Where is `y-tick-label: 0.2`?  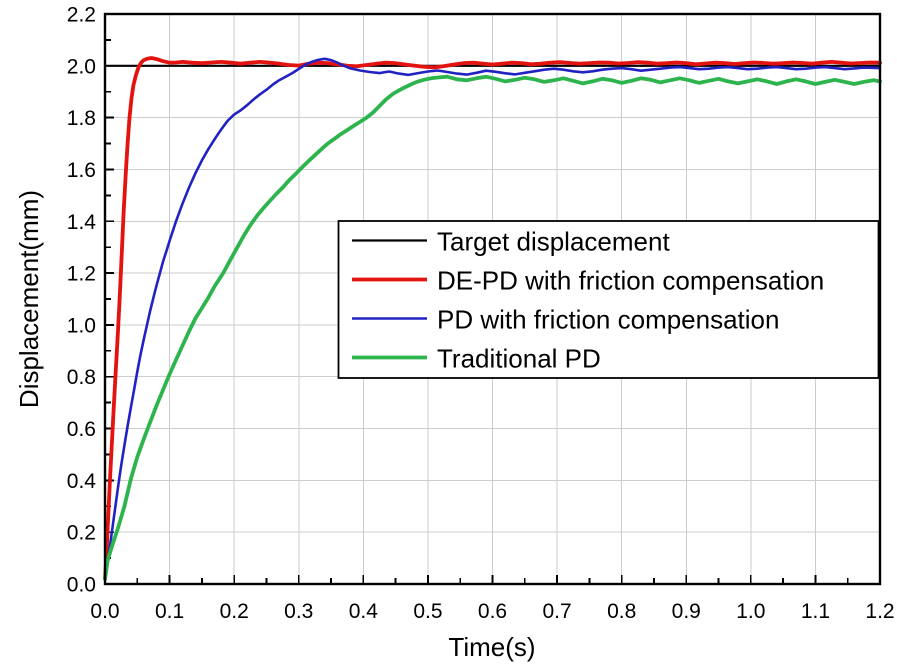
y-tick-label: 0.2 is located at coordinates (81, 533).